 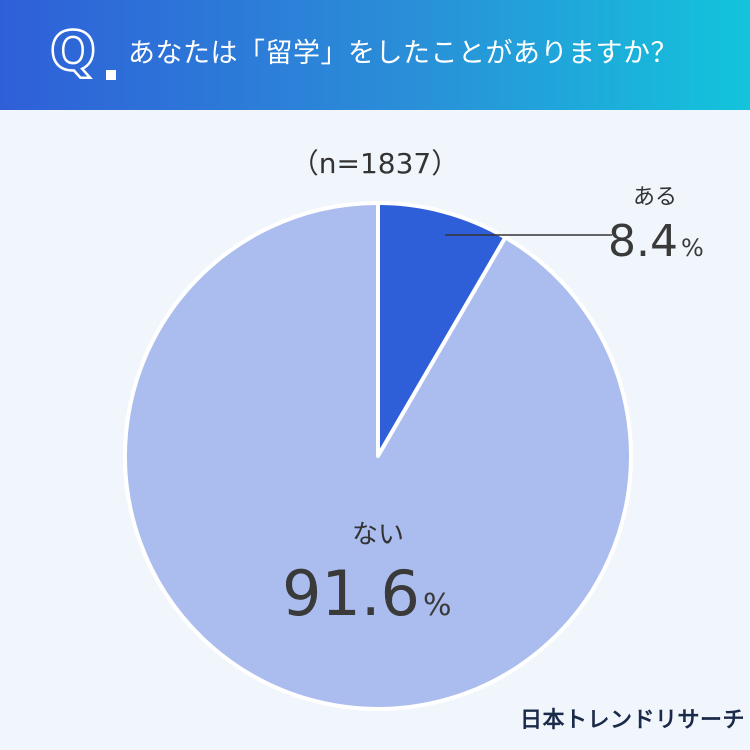 What do you see at coordinates (73, 51) in the screenshot?
I see `q-icon: Q` at bounding box center [73, 51].